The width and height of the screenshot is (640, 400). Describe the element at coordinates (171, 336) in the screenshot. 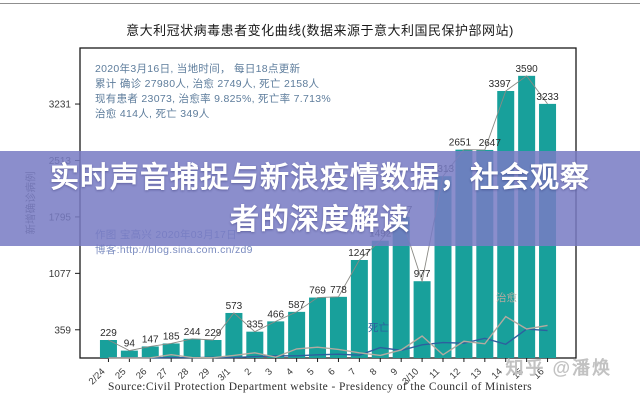

I see `bar-value-label: 185` at that location.